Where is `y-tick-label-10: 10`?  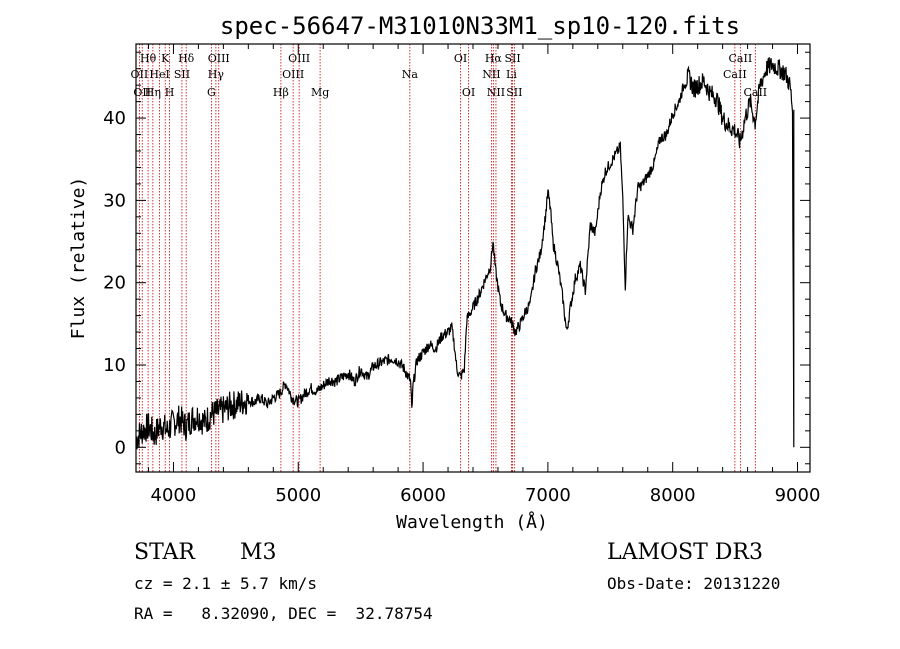 y-tick-label-10: 10 is located at coordinates (114, 365).